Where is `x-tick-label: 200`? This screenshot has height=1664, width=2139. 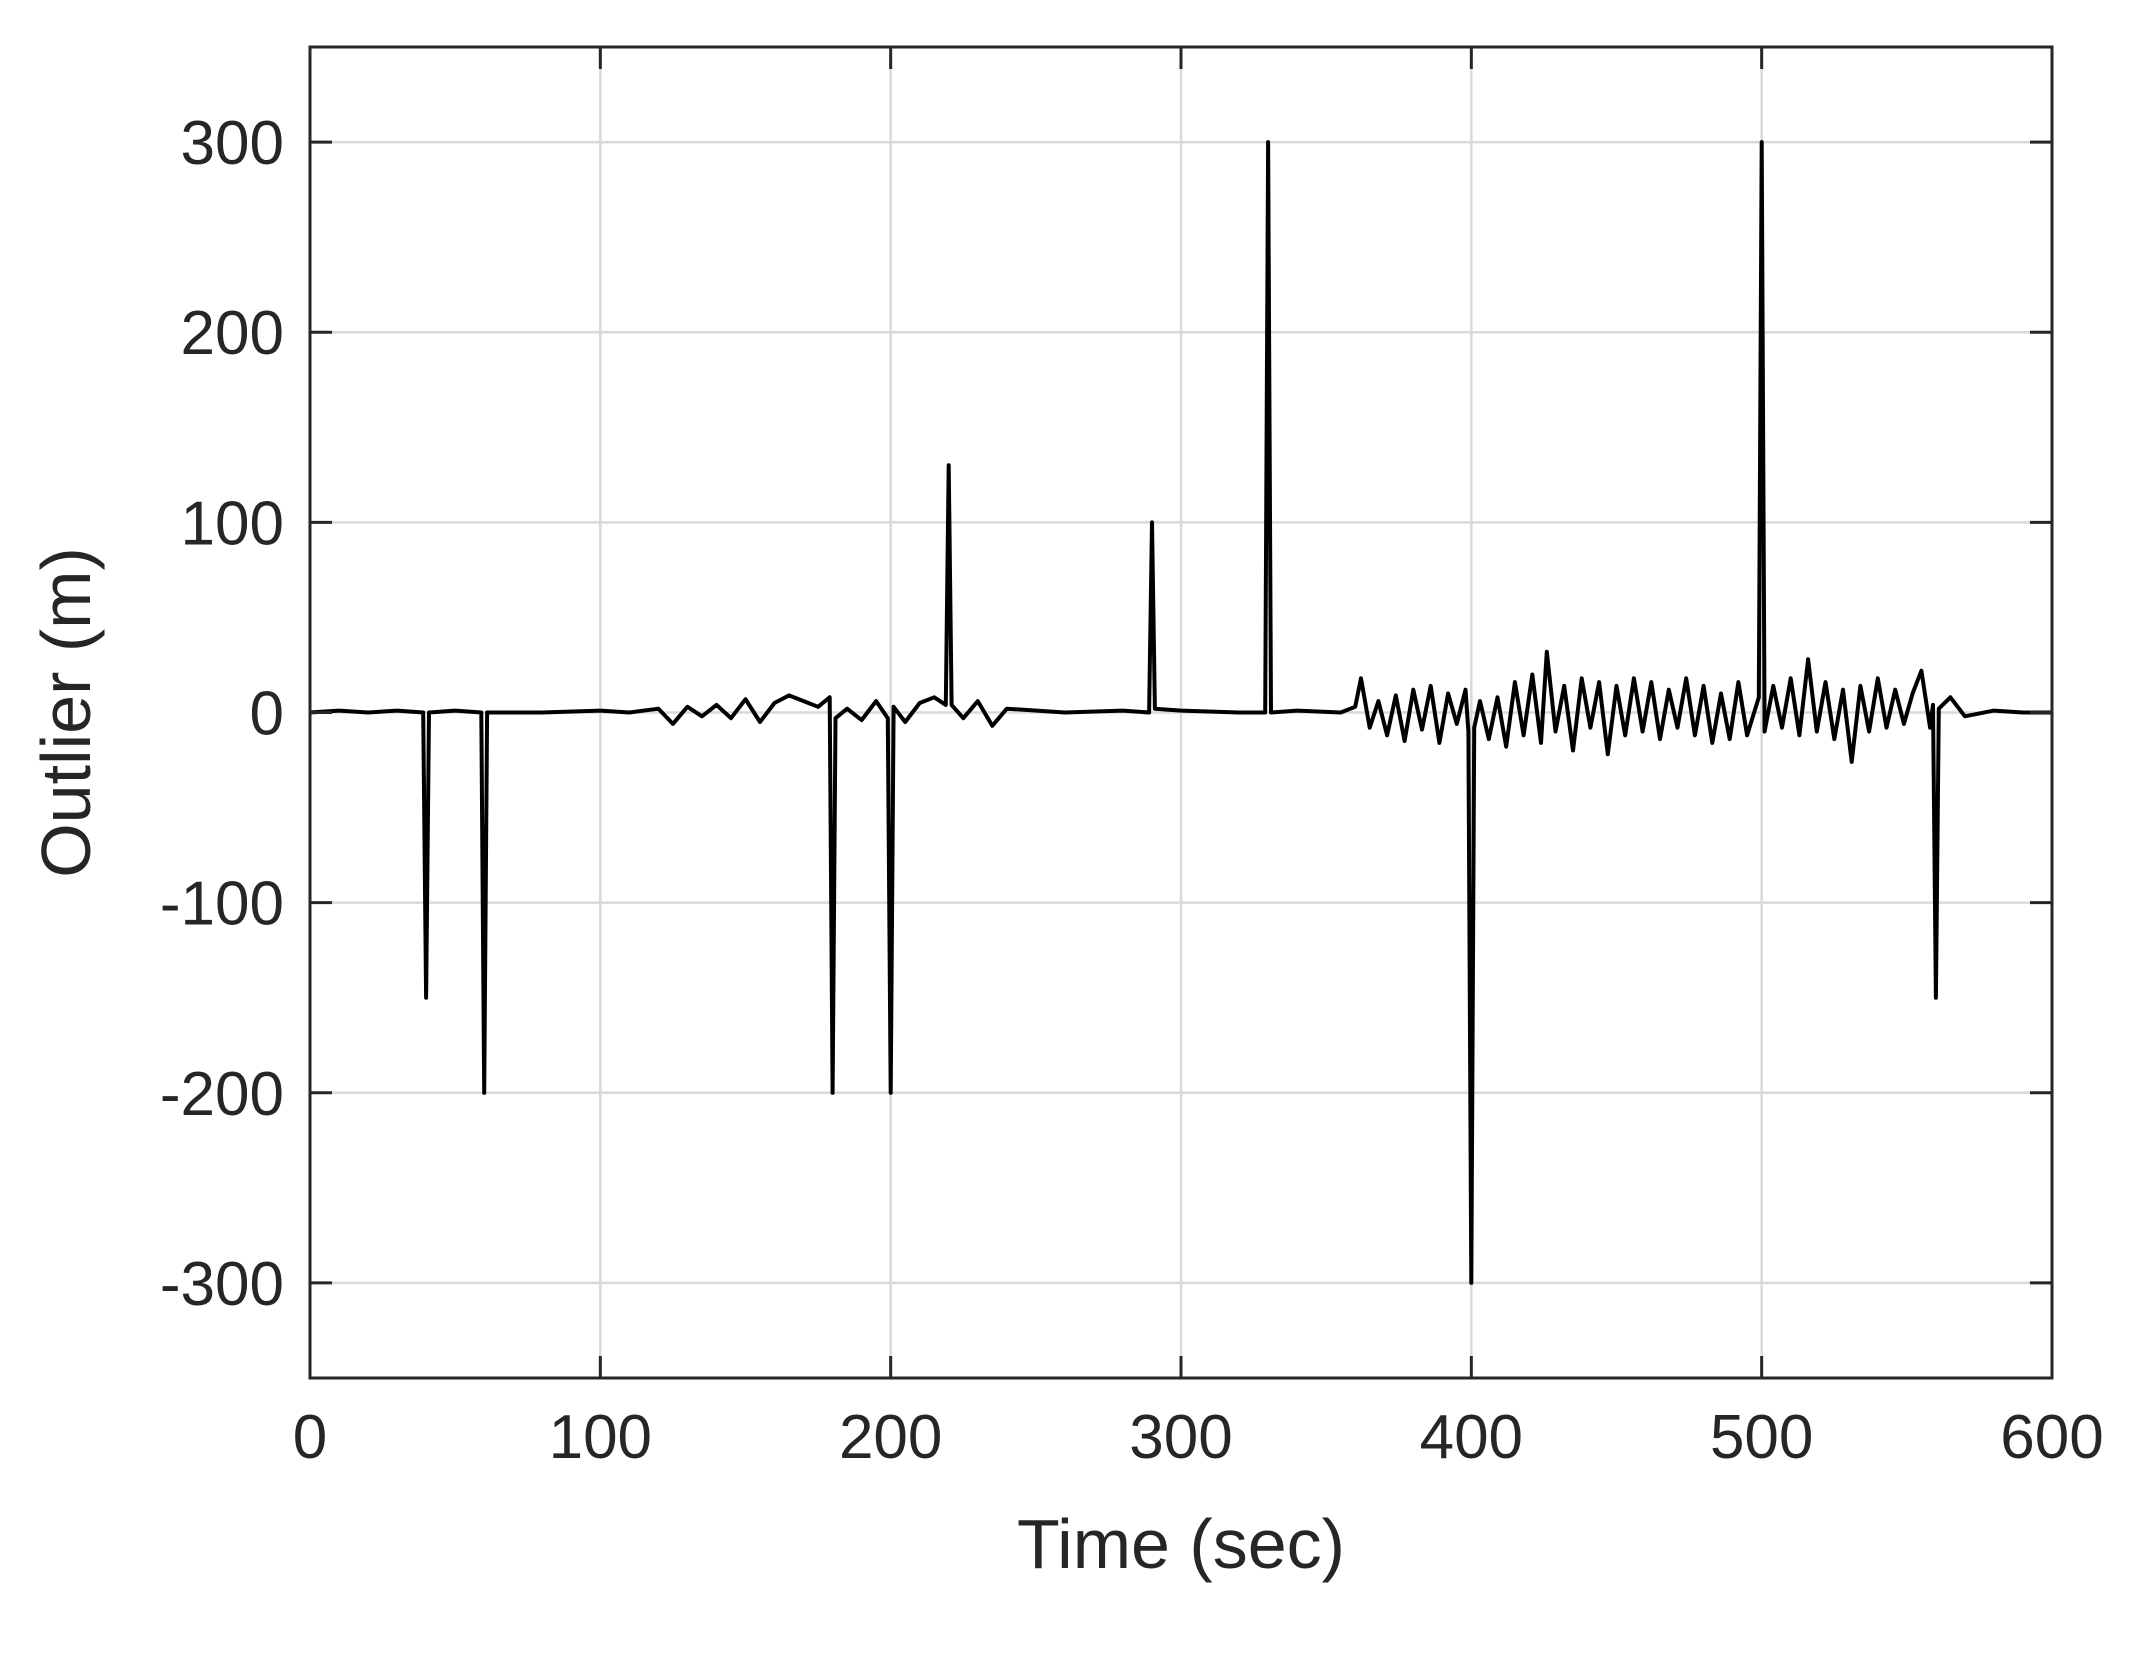 x-tick-label: 200 is located at coordinates (890, 1437).